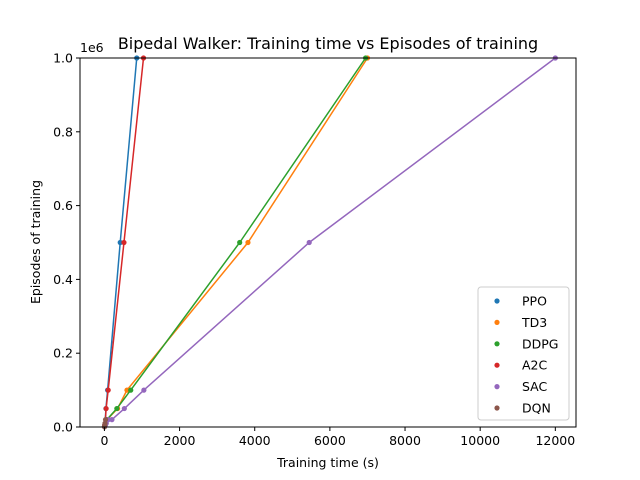 This screenshot has height=480, width=640. Describe the element at coordinates (92, 47) in the screenshot. I see `y-axis-offset-label: 1e6` at that location.